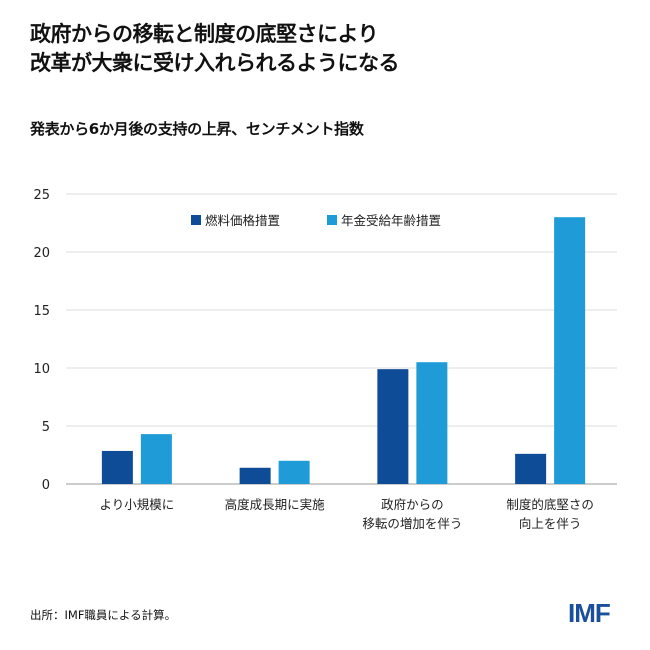 The height and width of the screenshot is (650, 650). Describe the element at coordinates (412, 504) in the screenshot. I see `x-tick-label: 政府からの` at that location.